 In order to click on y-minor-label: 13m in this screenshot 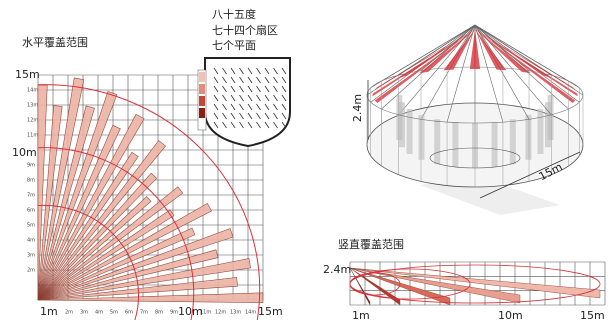, I will do `click(32, 106)`.